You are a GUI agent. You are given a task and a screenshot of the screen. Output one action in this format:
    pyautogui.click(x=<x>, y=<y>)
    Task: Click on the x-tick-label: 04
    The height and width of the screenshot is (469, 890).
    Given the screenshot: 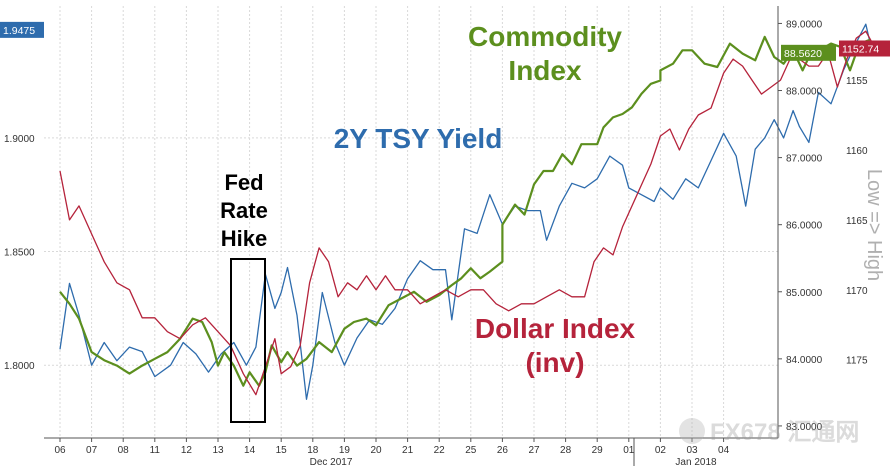 What is the action you would take?
    pyautogui.click(x=724, y=450)
    